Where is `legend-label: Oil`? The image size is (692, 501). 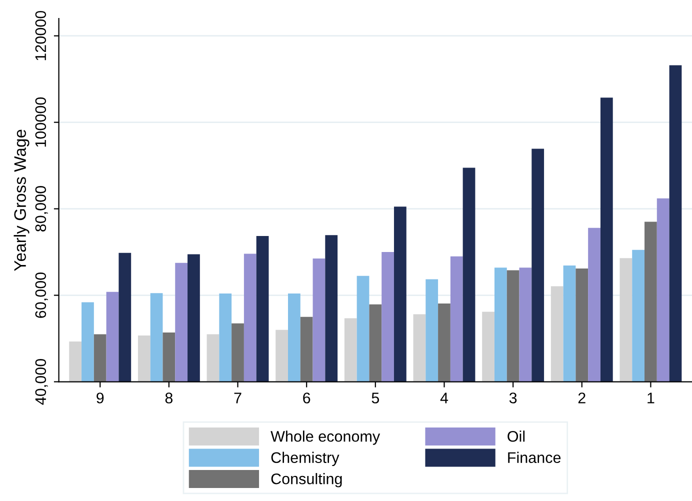
legend-label: Oil is located at coordinates (516, 436).